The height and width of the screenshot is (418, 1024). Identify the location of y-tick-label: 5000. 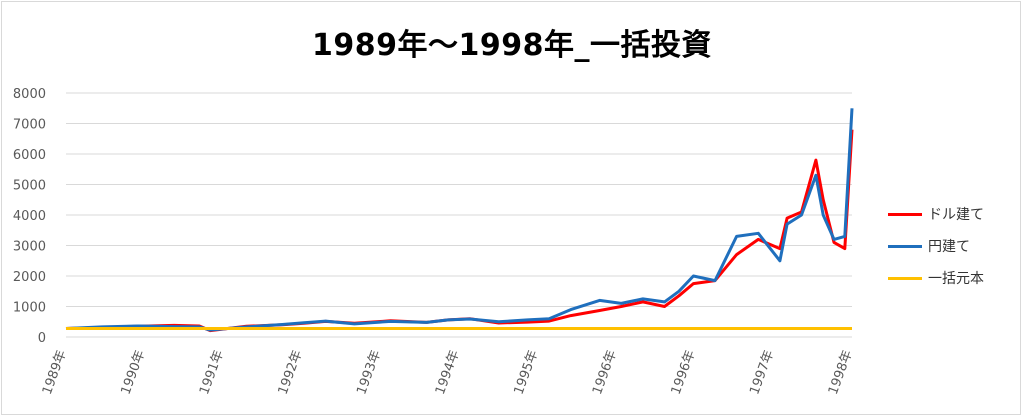
(29, 186).